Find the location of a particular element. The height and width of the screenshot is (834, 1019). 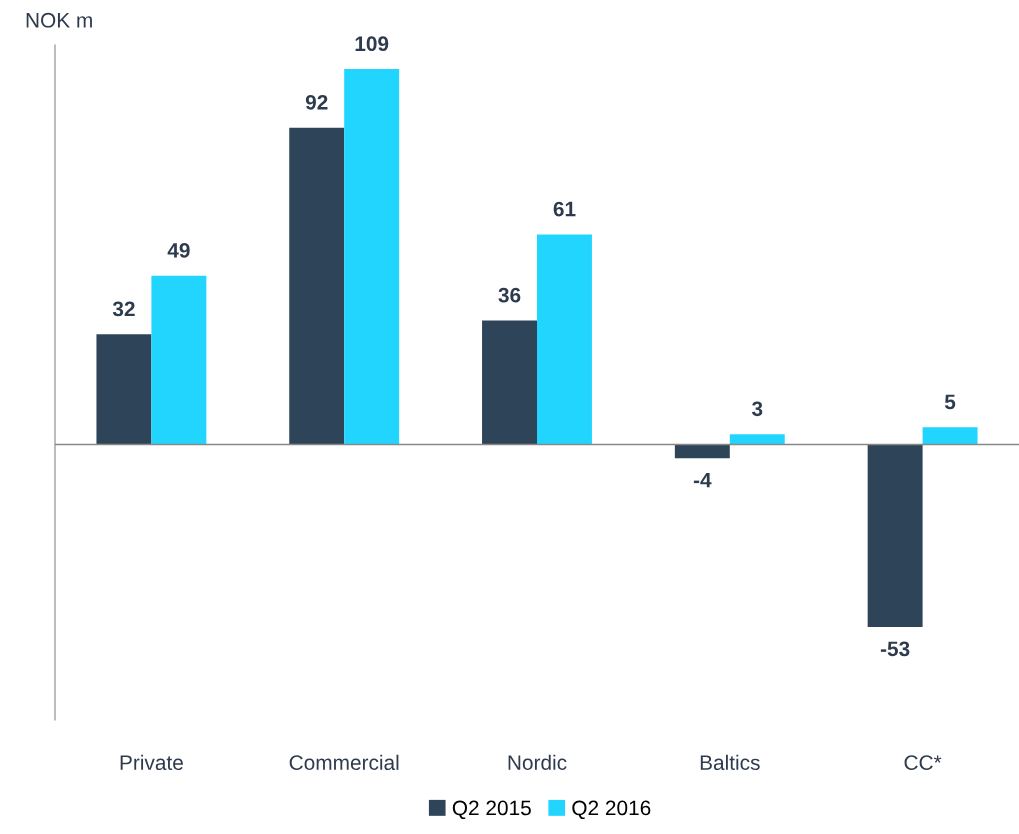

data-label: 36 is located at coordinates (509, 295).